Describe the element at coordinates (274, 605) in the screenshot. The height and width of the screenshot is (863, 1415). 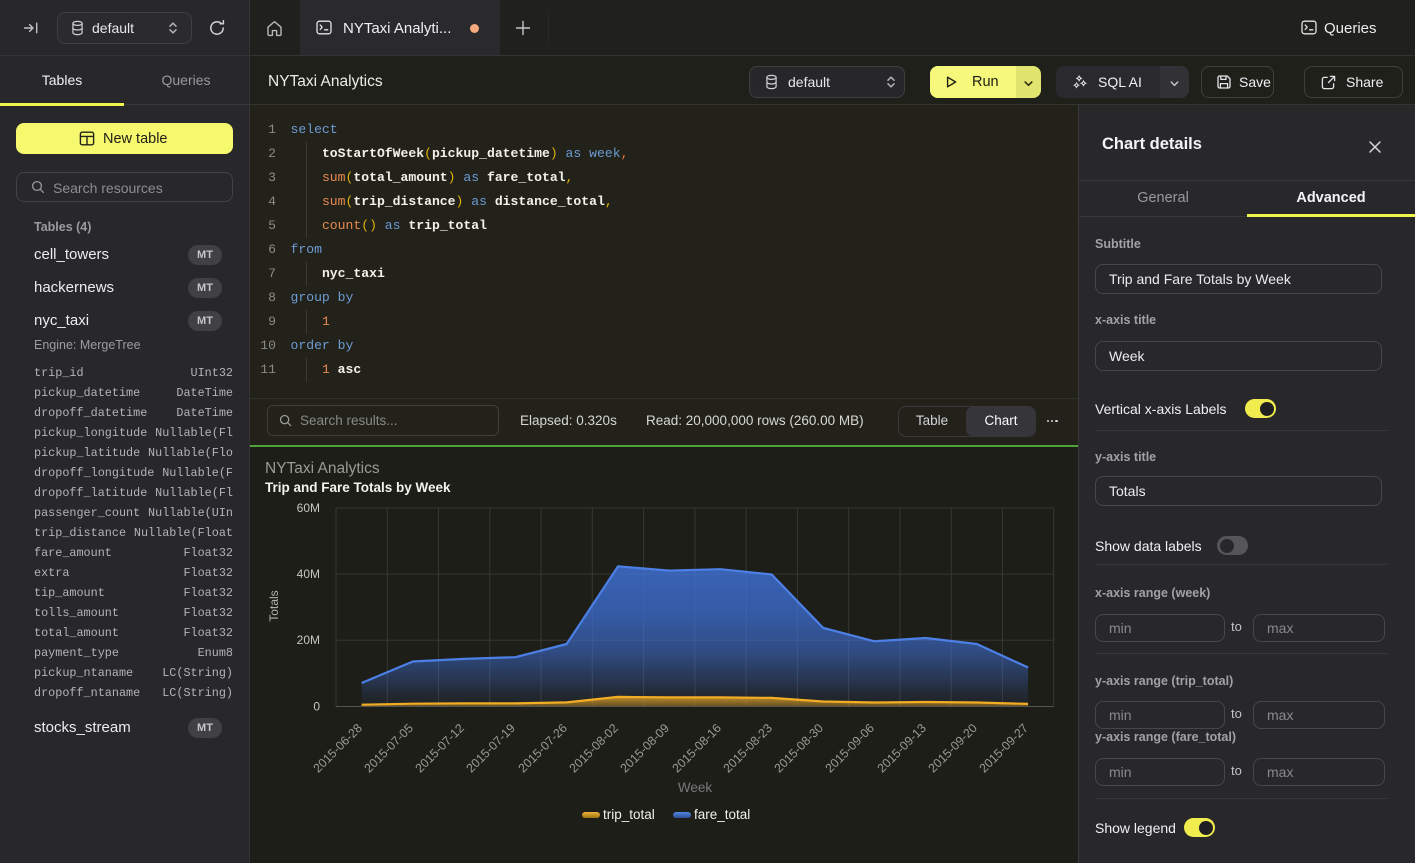
I see `svg-text: Totals` at that location.